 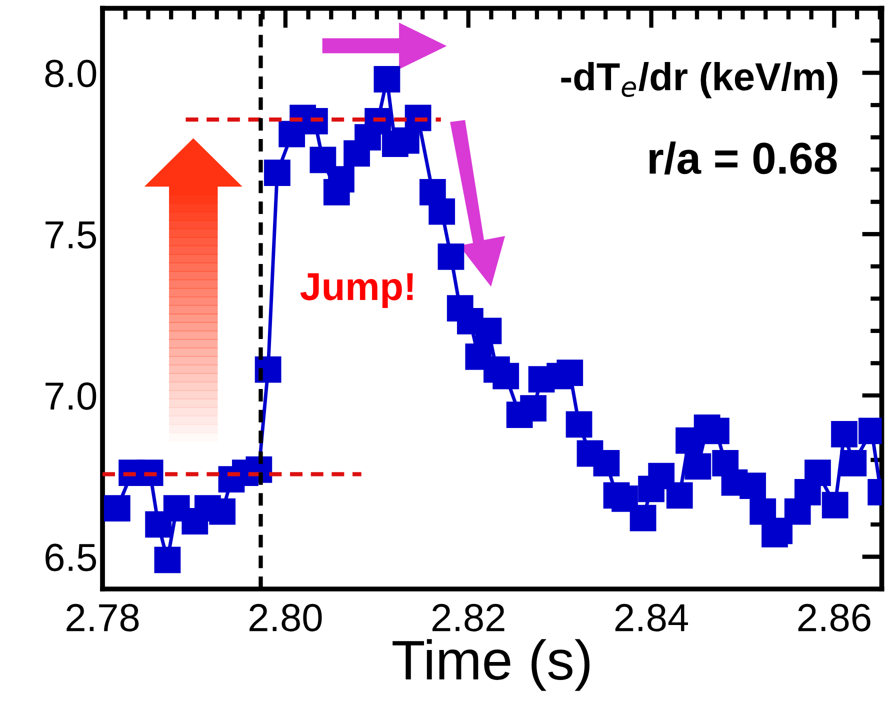 What do you see at coordinates (286, 618) in the screenshot?
I see `text: 2.80` at bounding box center [286, 618].